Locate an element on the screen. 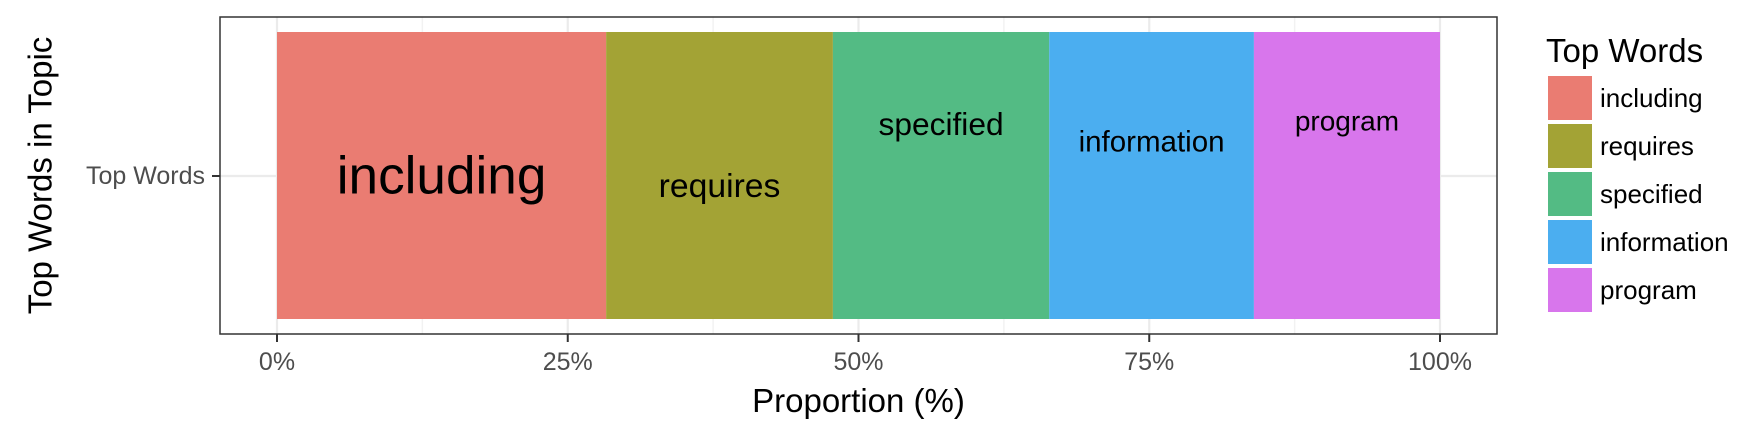 The height and width of the screenshot is (437, 1758). x-axis: 0% 25% 50% 75% 100% is located at coordinates (865, 355).